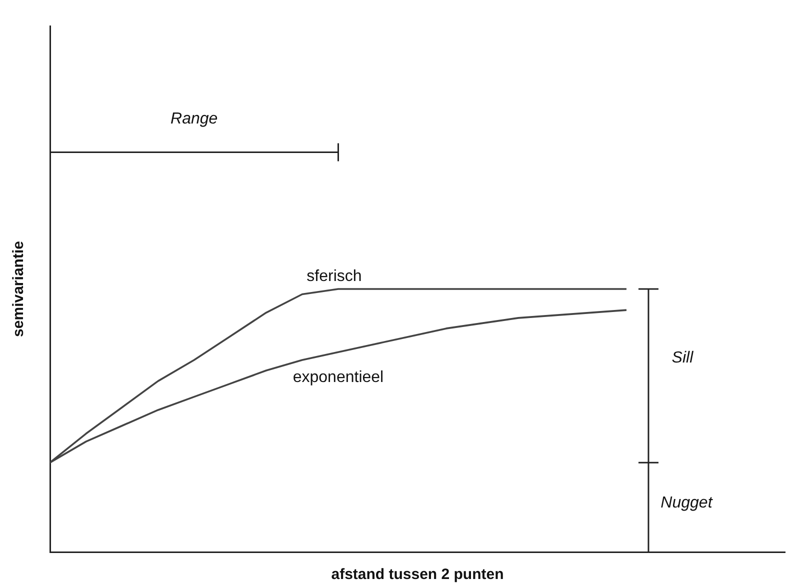  What do you see at coordinates (338, 377) in the screenshot?
I see `series-label: exponentieel` at bounding box center [338, 377].